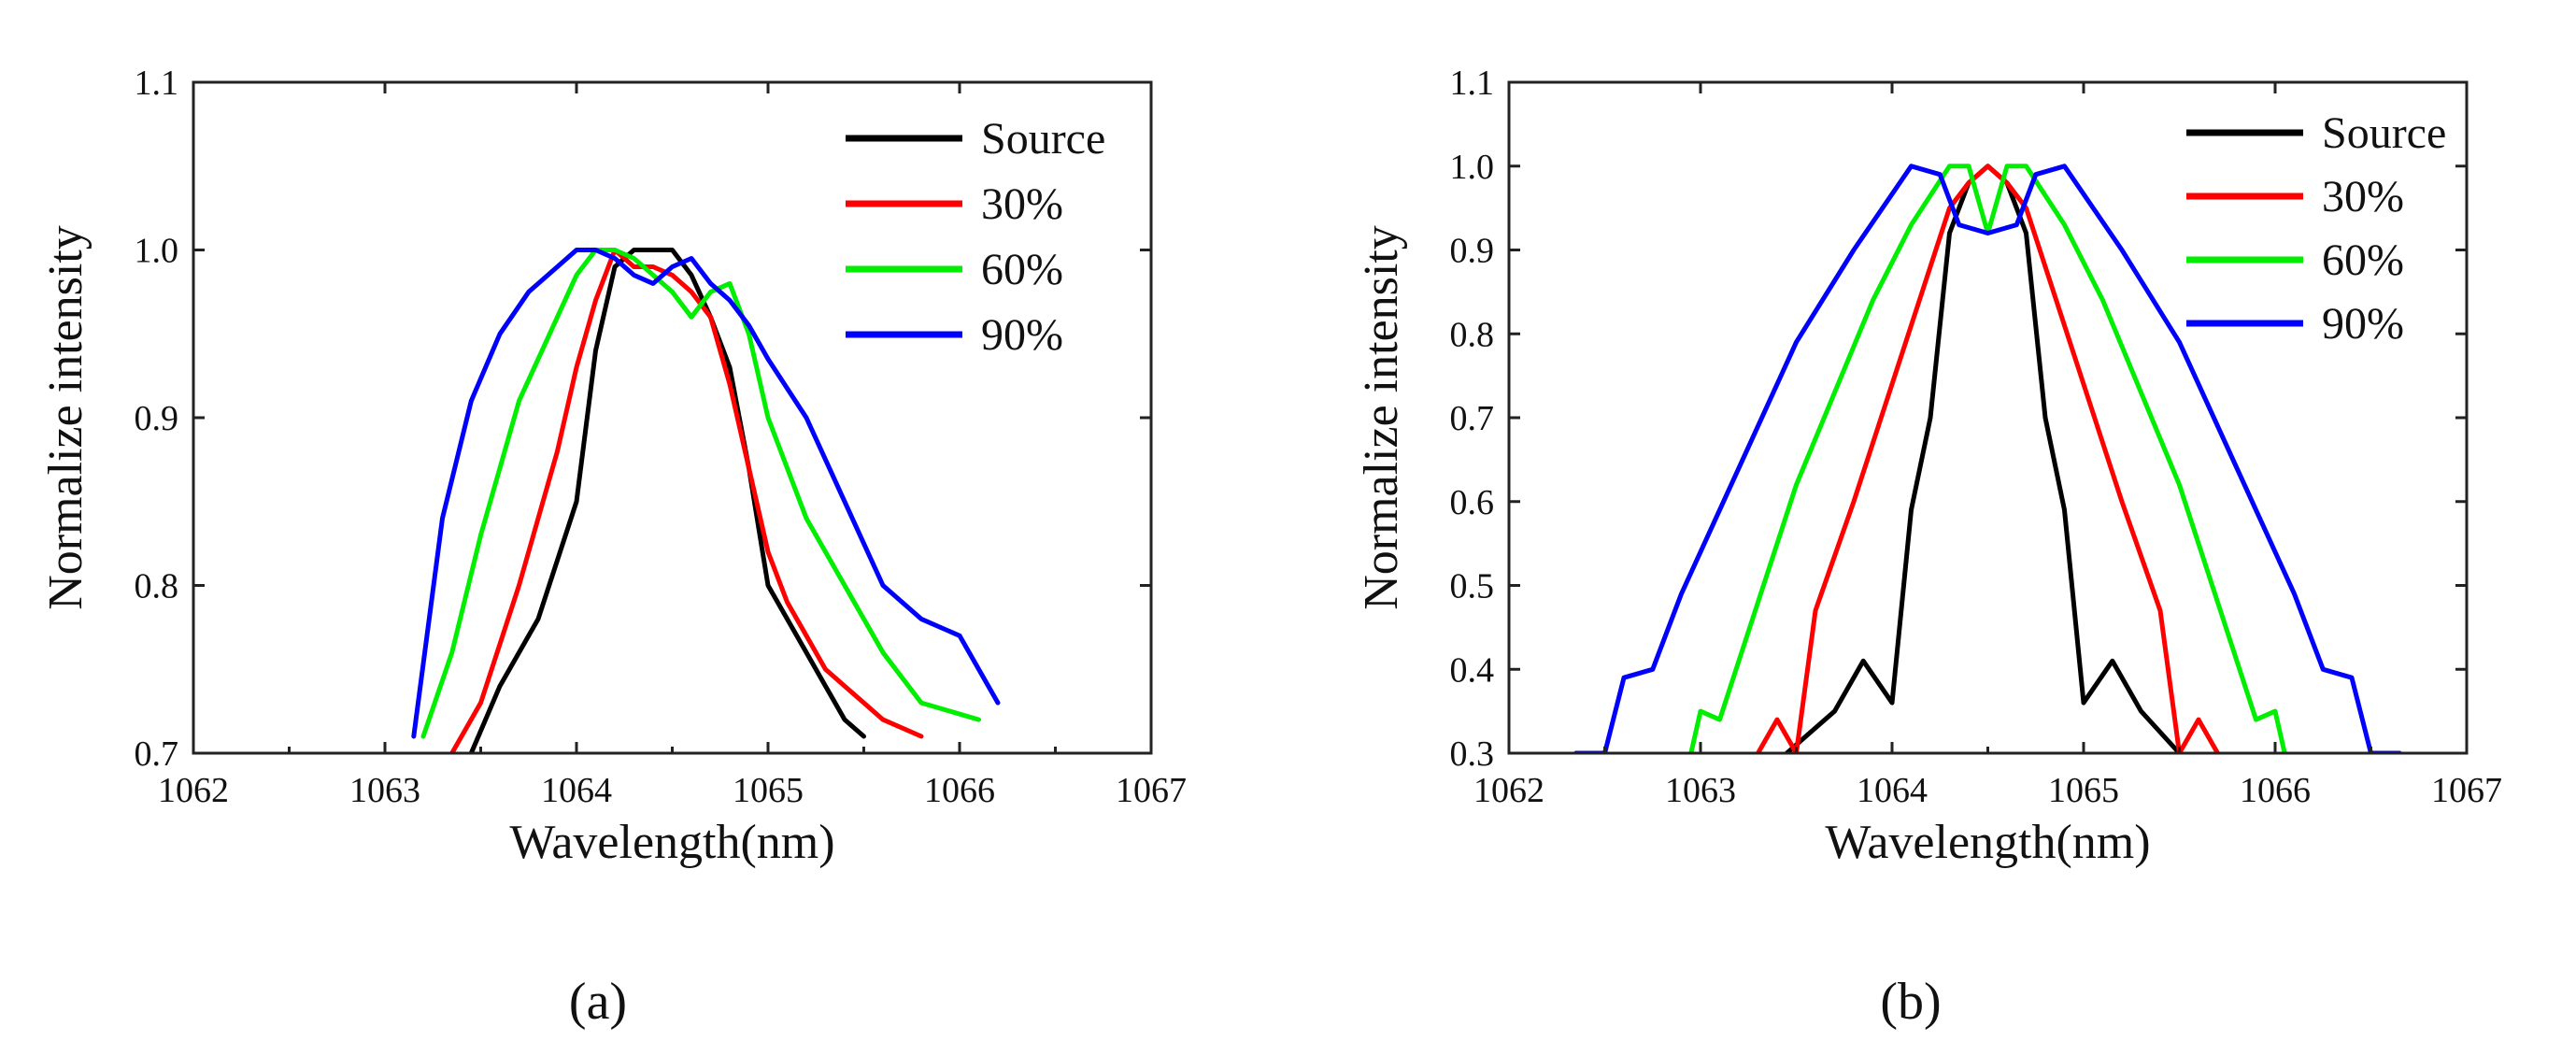 Image resolution: width=2576 pixels, height=1055 pixels. Describe the element at coordinates (667, 501) in the screenshot. I see `series-line-source` at that location.